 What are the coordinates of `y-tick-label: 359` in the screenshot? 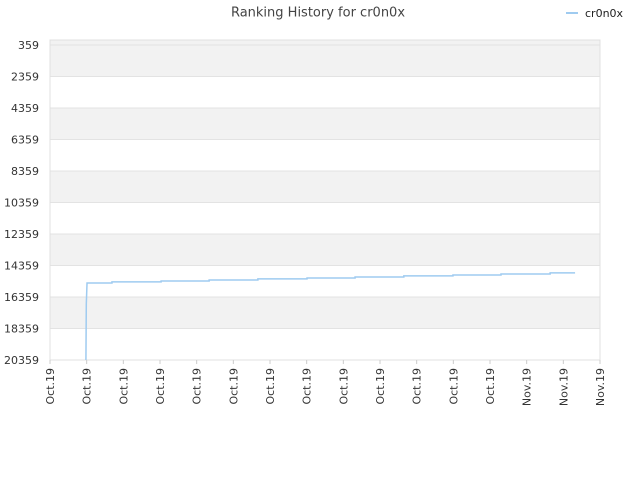 It's located at (28, 45).